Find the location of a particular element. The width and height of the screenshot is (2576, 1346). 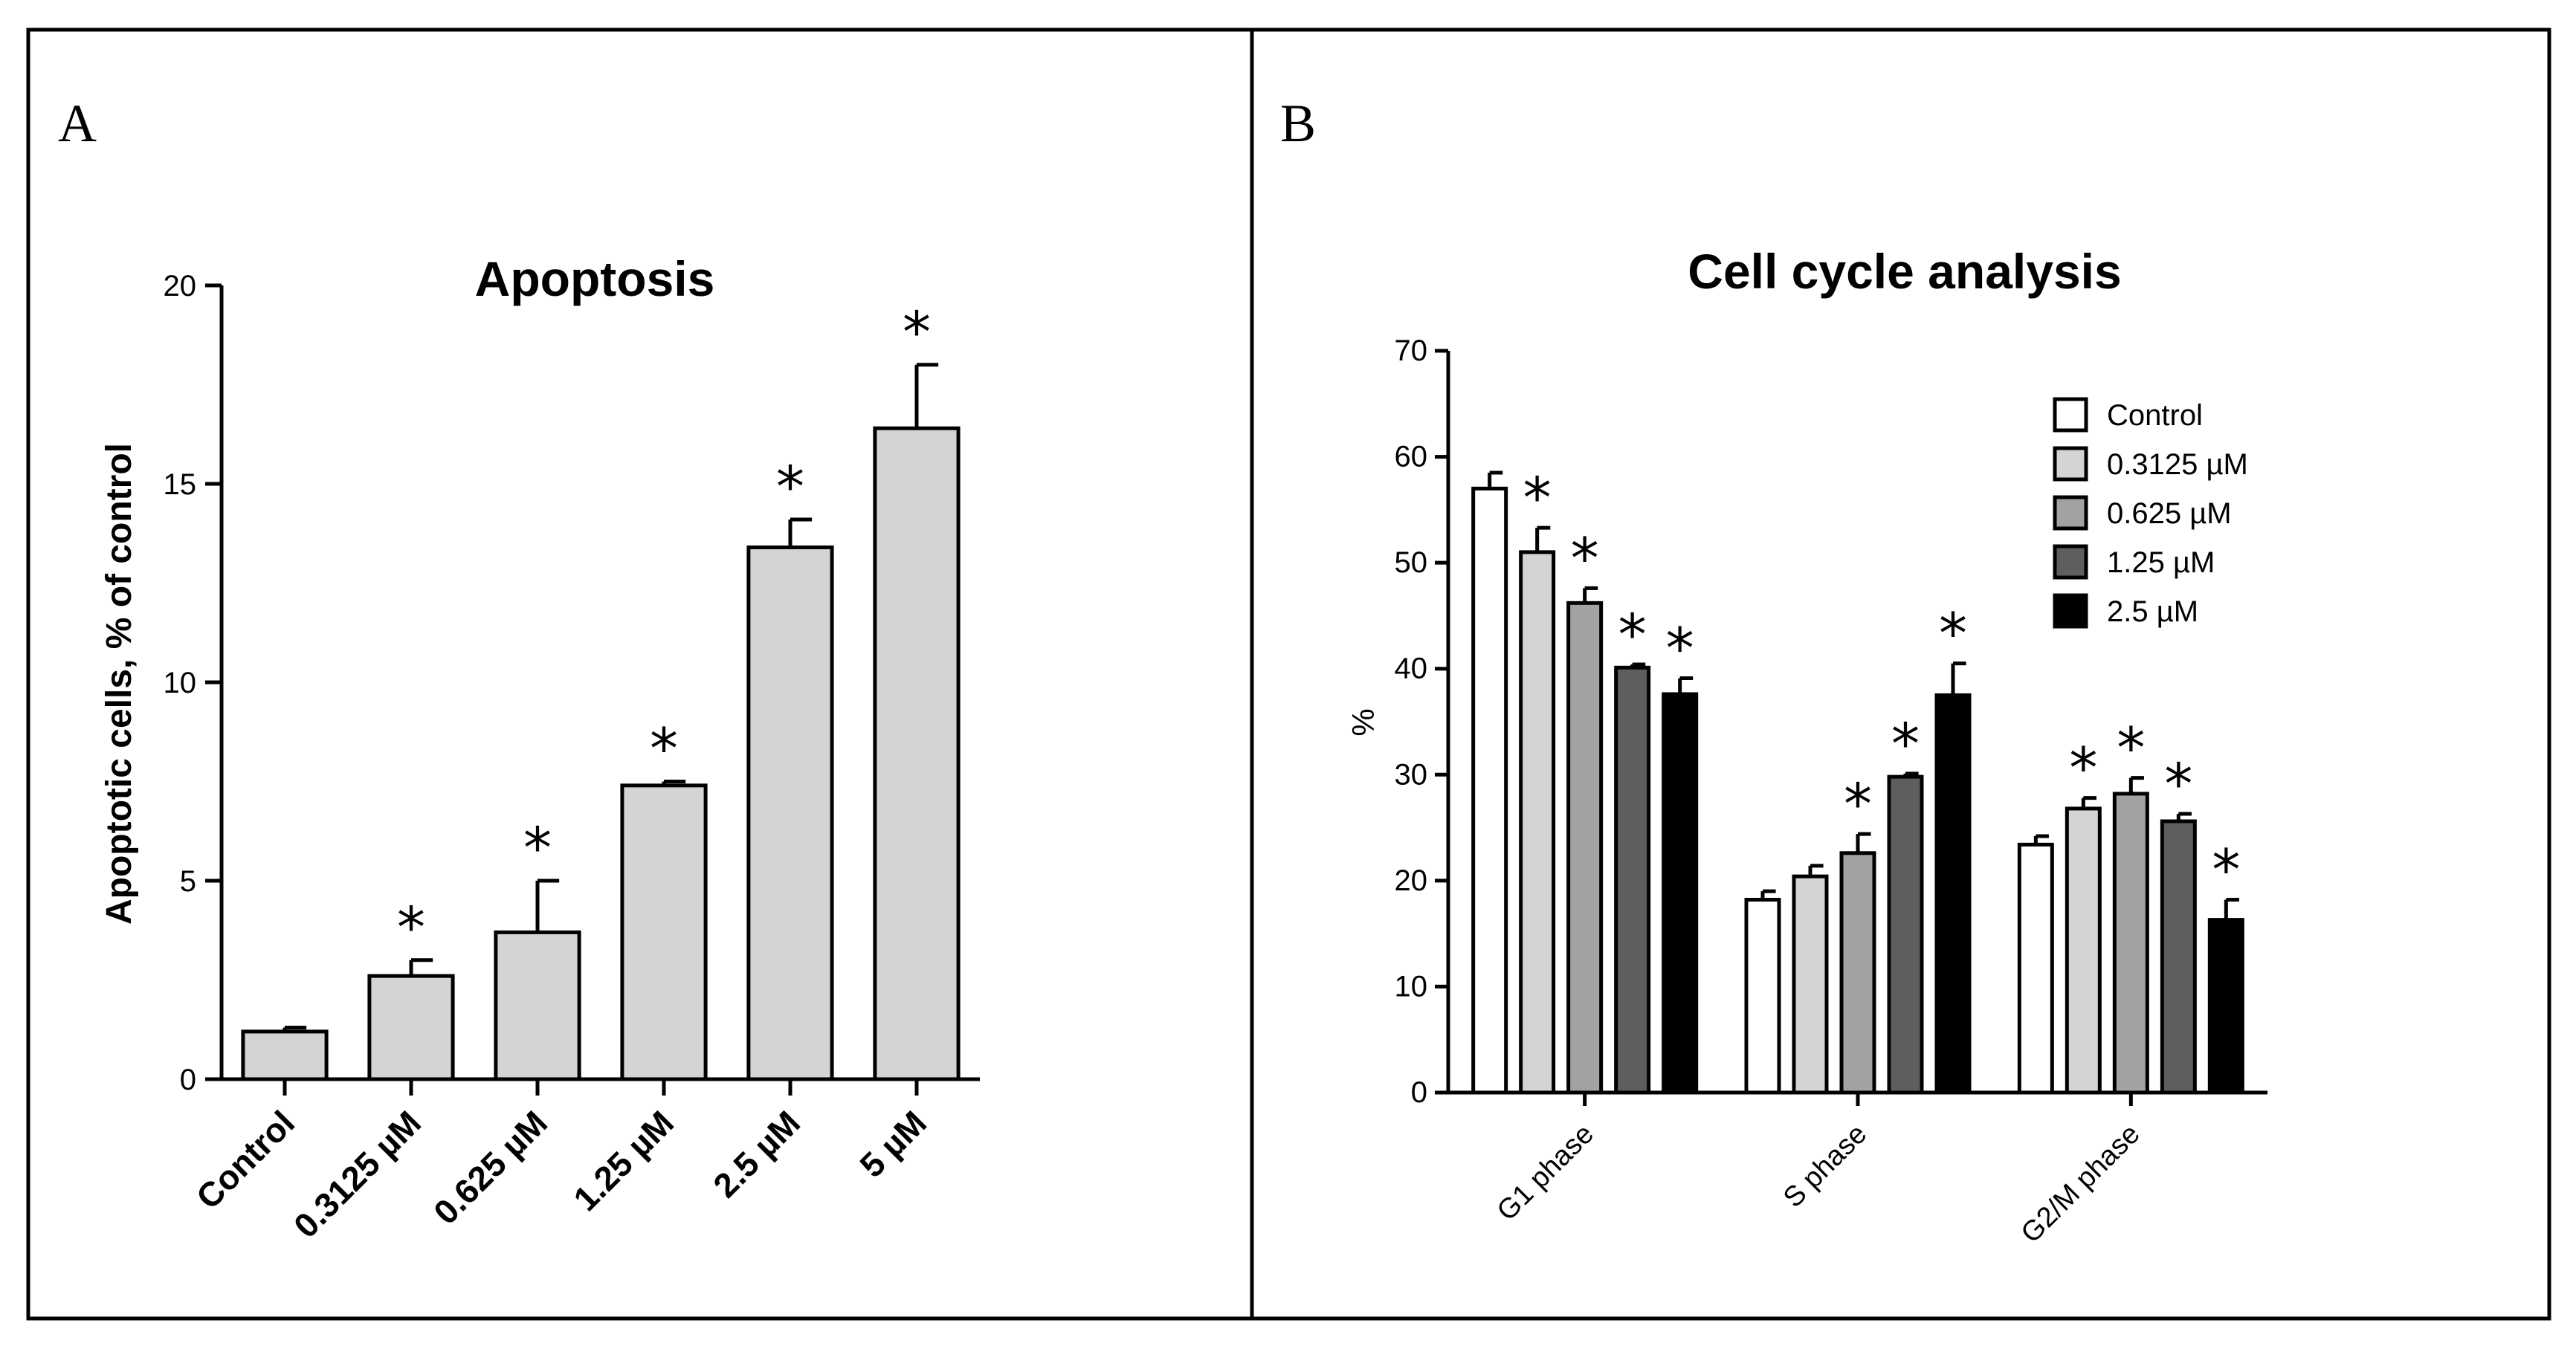

chart-b-legend: Control 0.3125 µM 0.625 µM 1.25 µM 2.5 µM is located at coordinates (2150, 513).